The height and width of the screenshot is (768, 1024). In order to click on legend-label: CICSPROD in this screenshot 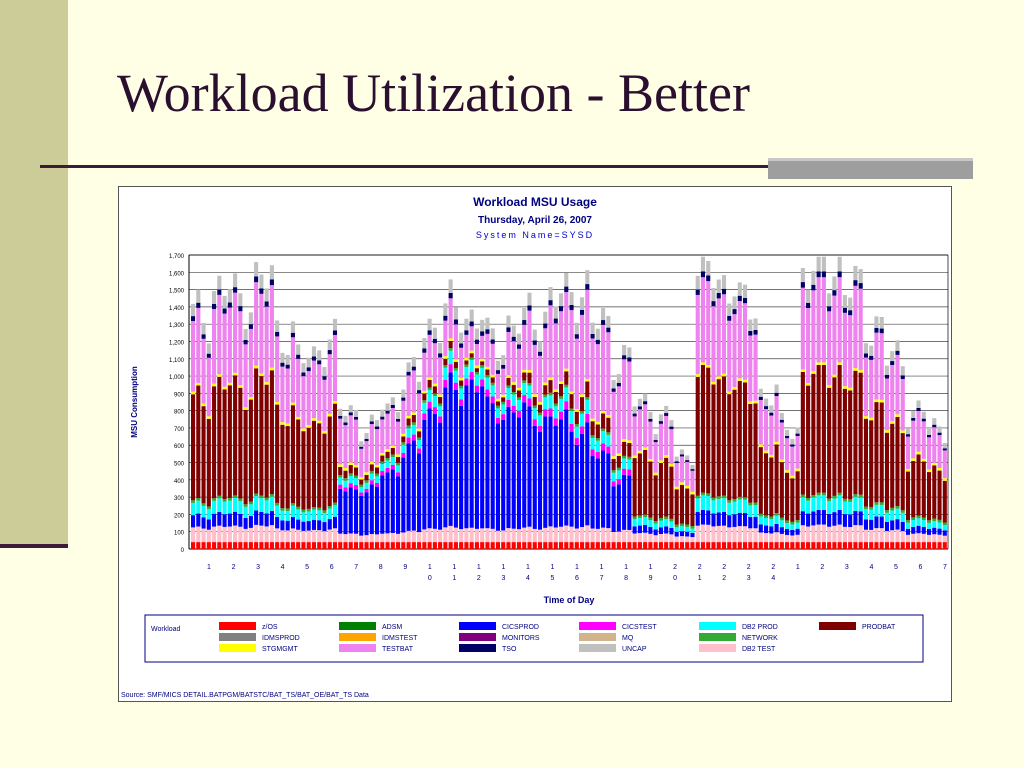, I will do `click(520, 627)`.